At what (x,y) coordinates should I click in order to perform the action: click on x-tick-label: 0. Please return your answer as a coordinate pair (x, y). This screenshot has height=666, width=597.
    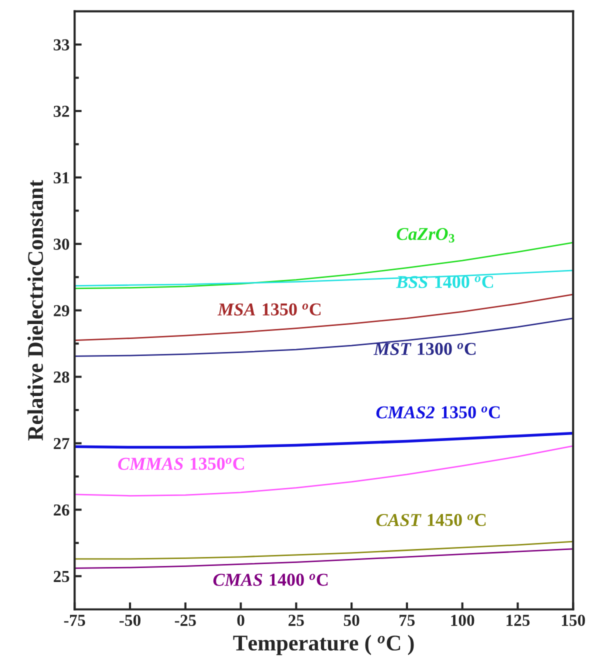
    Looking at the image, I should click on (240, 620).